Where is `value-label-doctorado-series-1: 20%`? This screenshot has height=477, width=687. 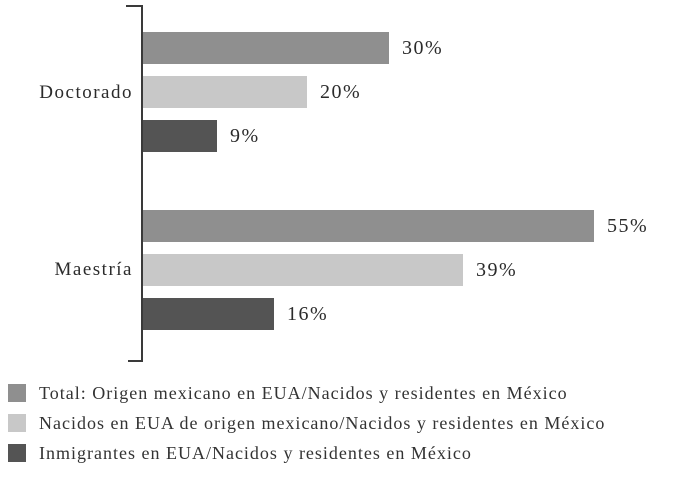 value-label-doctorado-series-1: 20% is located at coordinates (341, 92).